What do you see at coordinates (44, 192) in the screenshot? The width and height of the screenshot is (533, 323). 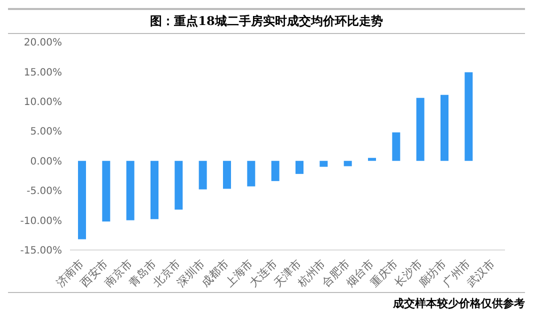 I see `y-tick-label: -5.00%` at bounding box center [44, 192].